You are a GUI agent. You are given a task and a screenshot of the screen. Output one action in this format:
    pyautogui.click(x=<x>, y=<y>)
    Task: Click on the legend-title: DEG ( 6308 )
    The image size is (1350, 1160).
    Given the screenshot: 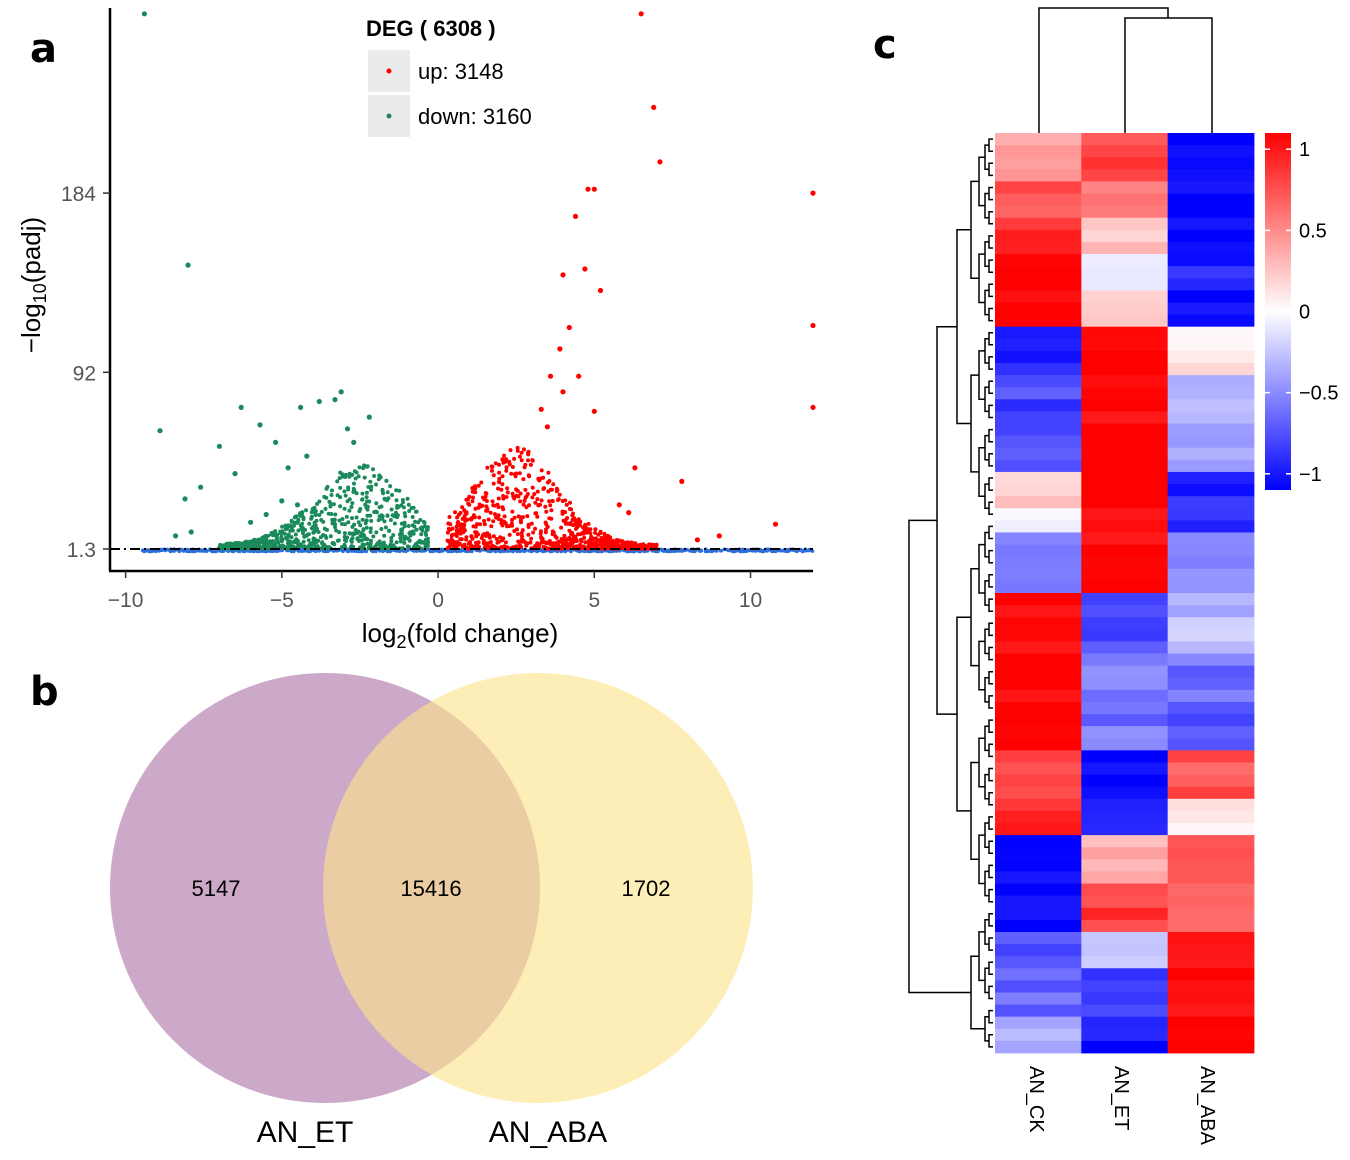 What is the action you would take?
    pyautogui.click(x=431, y=28)
    